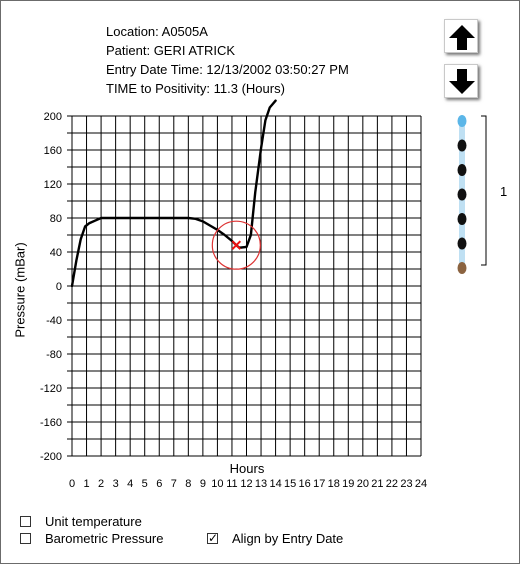 The width and height of the screenshot is (520, 564). Describe the element at coordinates (275, 484) in the screenshot. I see `x-tick-label: 14` at that location.